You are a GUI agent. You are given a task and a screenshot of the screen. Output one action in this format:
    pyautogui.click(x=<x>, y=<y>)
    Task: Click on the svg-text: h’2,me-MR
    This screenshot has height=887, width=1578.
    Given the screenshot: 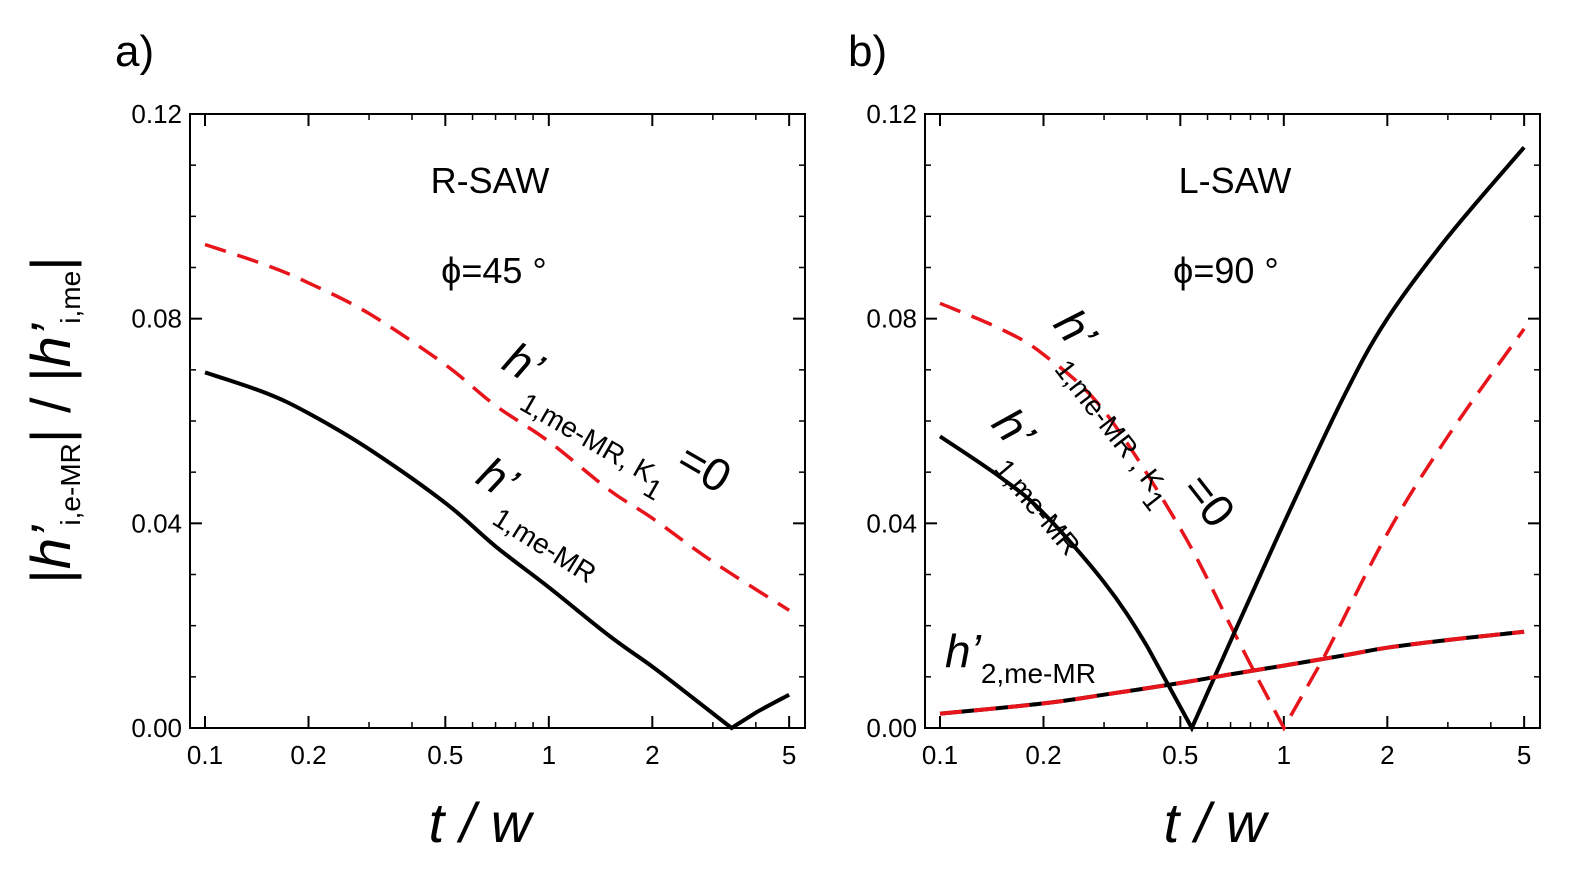 What is the action you would take?
    pyautogui.click(x=1020, y=657)
    